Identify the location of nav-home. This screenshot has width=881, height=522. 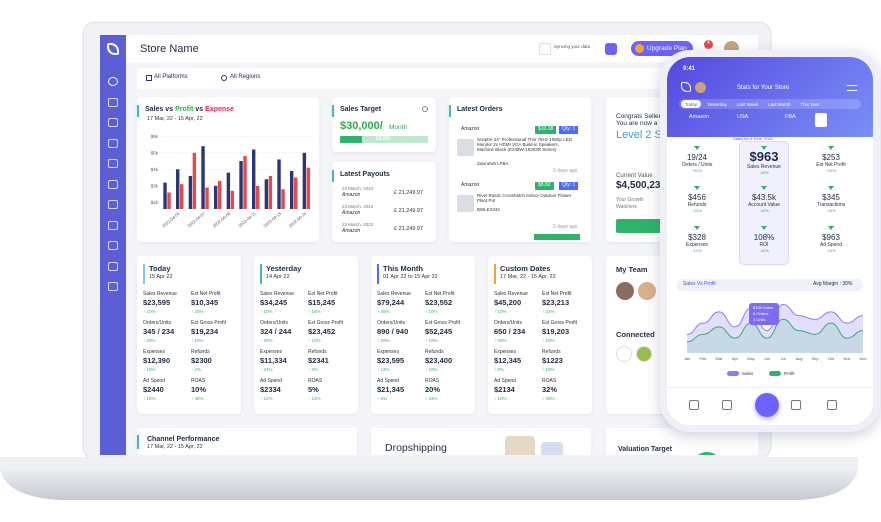
(767, 405).